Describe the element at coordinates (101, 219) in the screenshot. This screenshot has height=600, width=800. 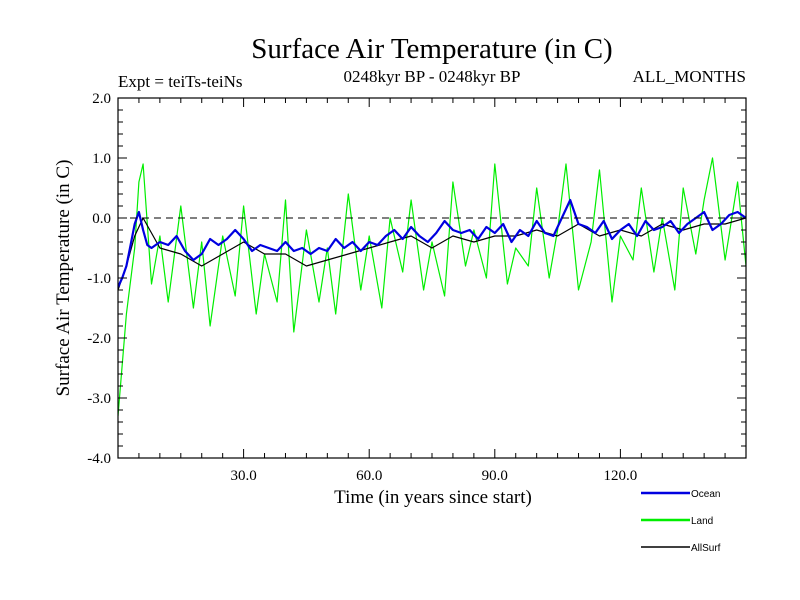
I see `y-tick-label: 0.0` at that location.